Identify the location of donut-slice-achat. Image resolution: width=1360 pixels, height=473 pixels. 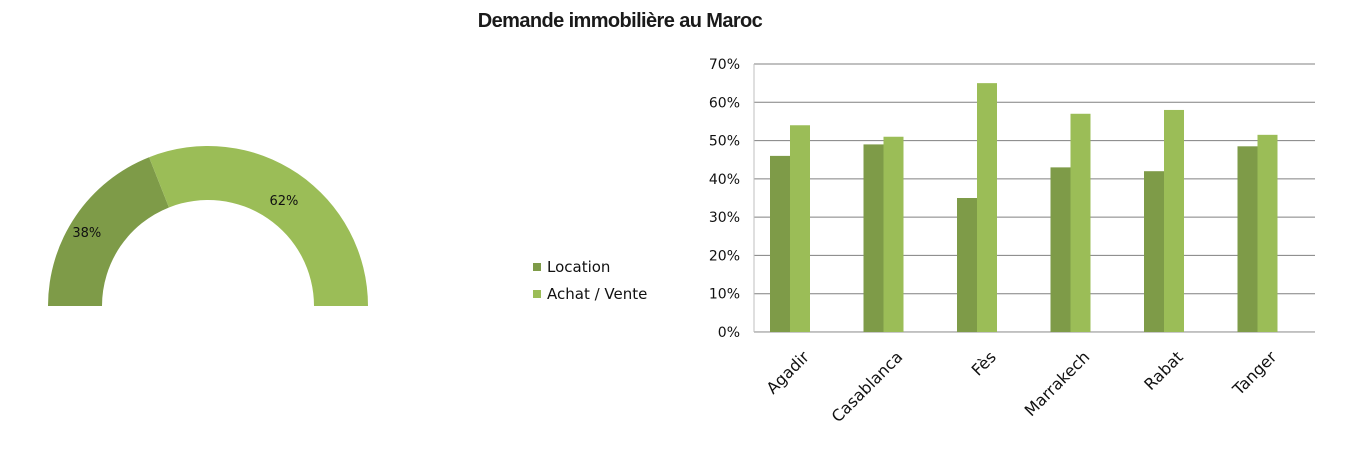
(258, 226).